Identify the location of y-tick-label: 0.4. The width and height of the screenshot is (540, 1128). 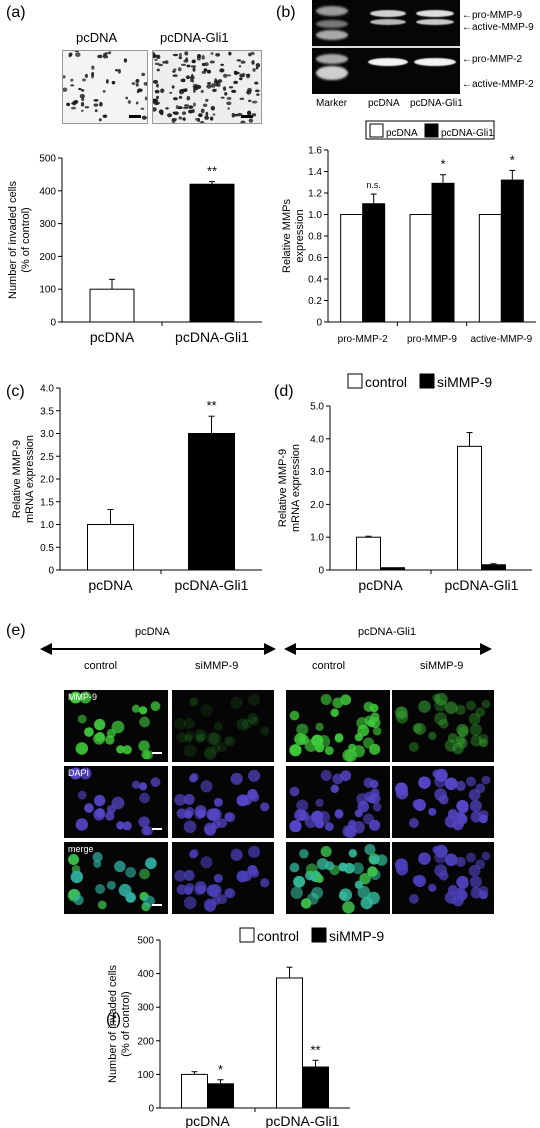
(315, 280).